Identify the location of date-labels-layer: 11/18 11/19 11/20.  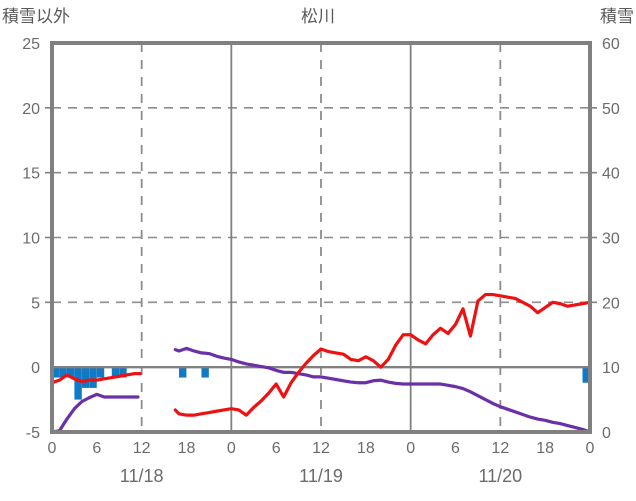
(321, 476).